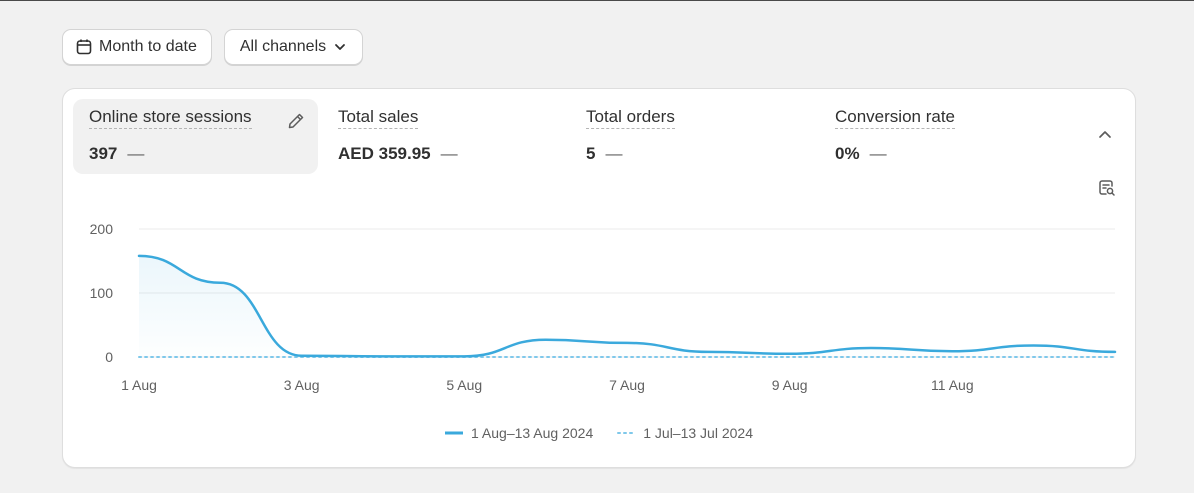  Describe the element at coordinates (102, 229) in the screenshot. I see `y-tick-label: 200` at that location.